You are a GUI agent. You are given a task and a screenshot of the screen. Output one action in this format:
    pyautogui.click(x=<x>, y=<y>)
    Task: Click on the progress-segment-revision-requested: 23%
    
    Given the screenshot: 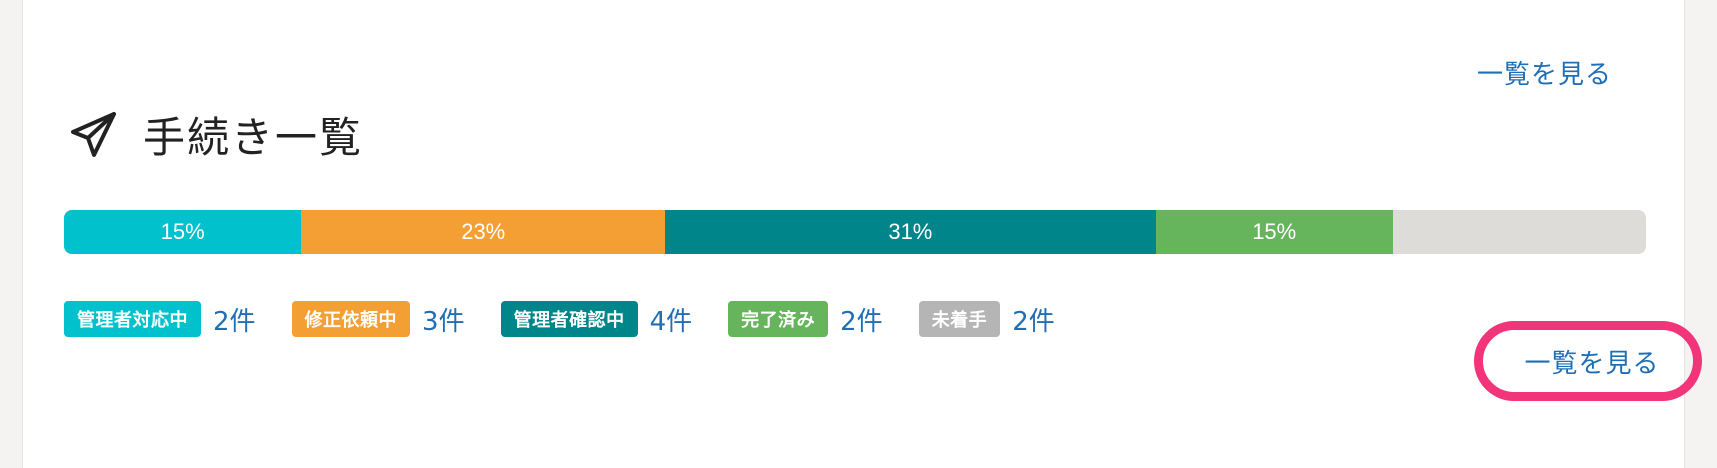 What is the action you would take?
    pyautogui.click(x=483, y=232)
    